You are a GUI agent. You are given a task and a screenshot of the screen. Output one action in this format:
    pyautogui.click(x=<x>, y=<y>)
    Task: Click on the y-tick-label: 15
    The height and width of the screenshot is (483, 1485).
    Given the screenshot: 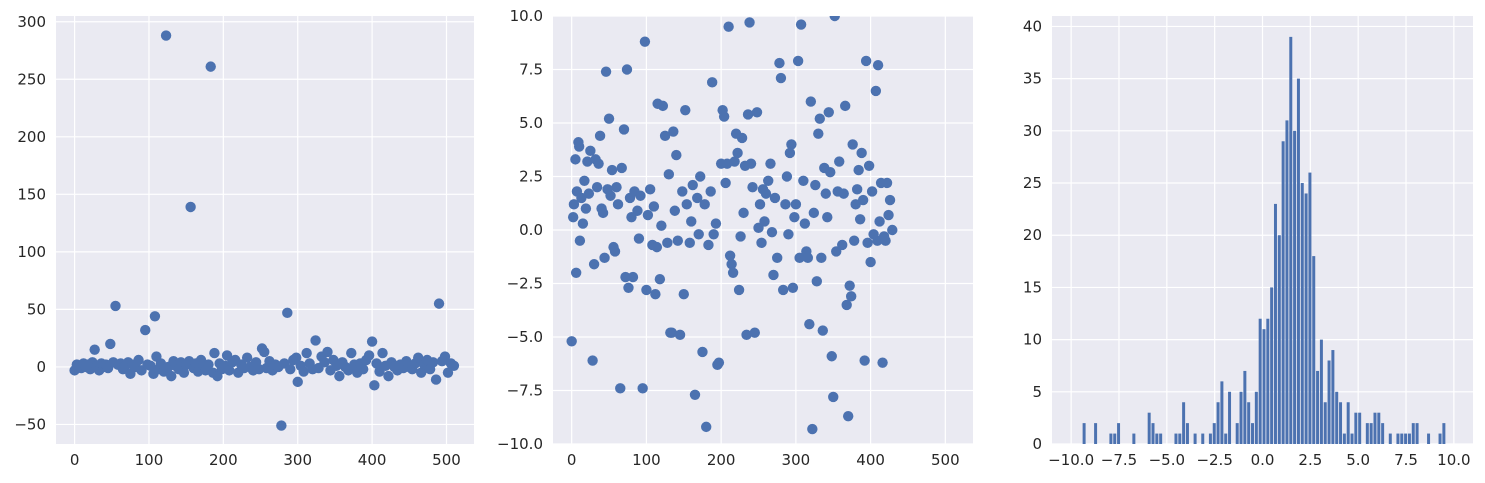 What is the action you would take?
    pyautogui.click(x=1032, y=287)
    